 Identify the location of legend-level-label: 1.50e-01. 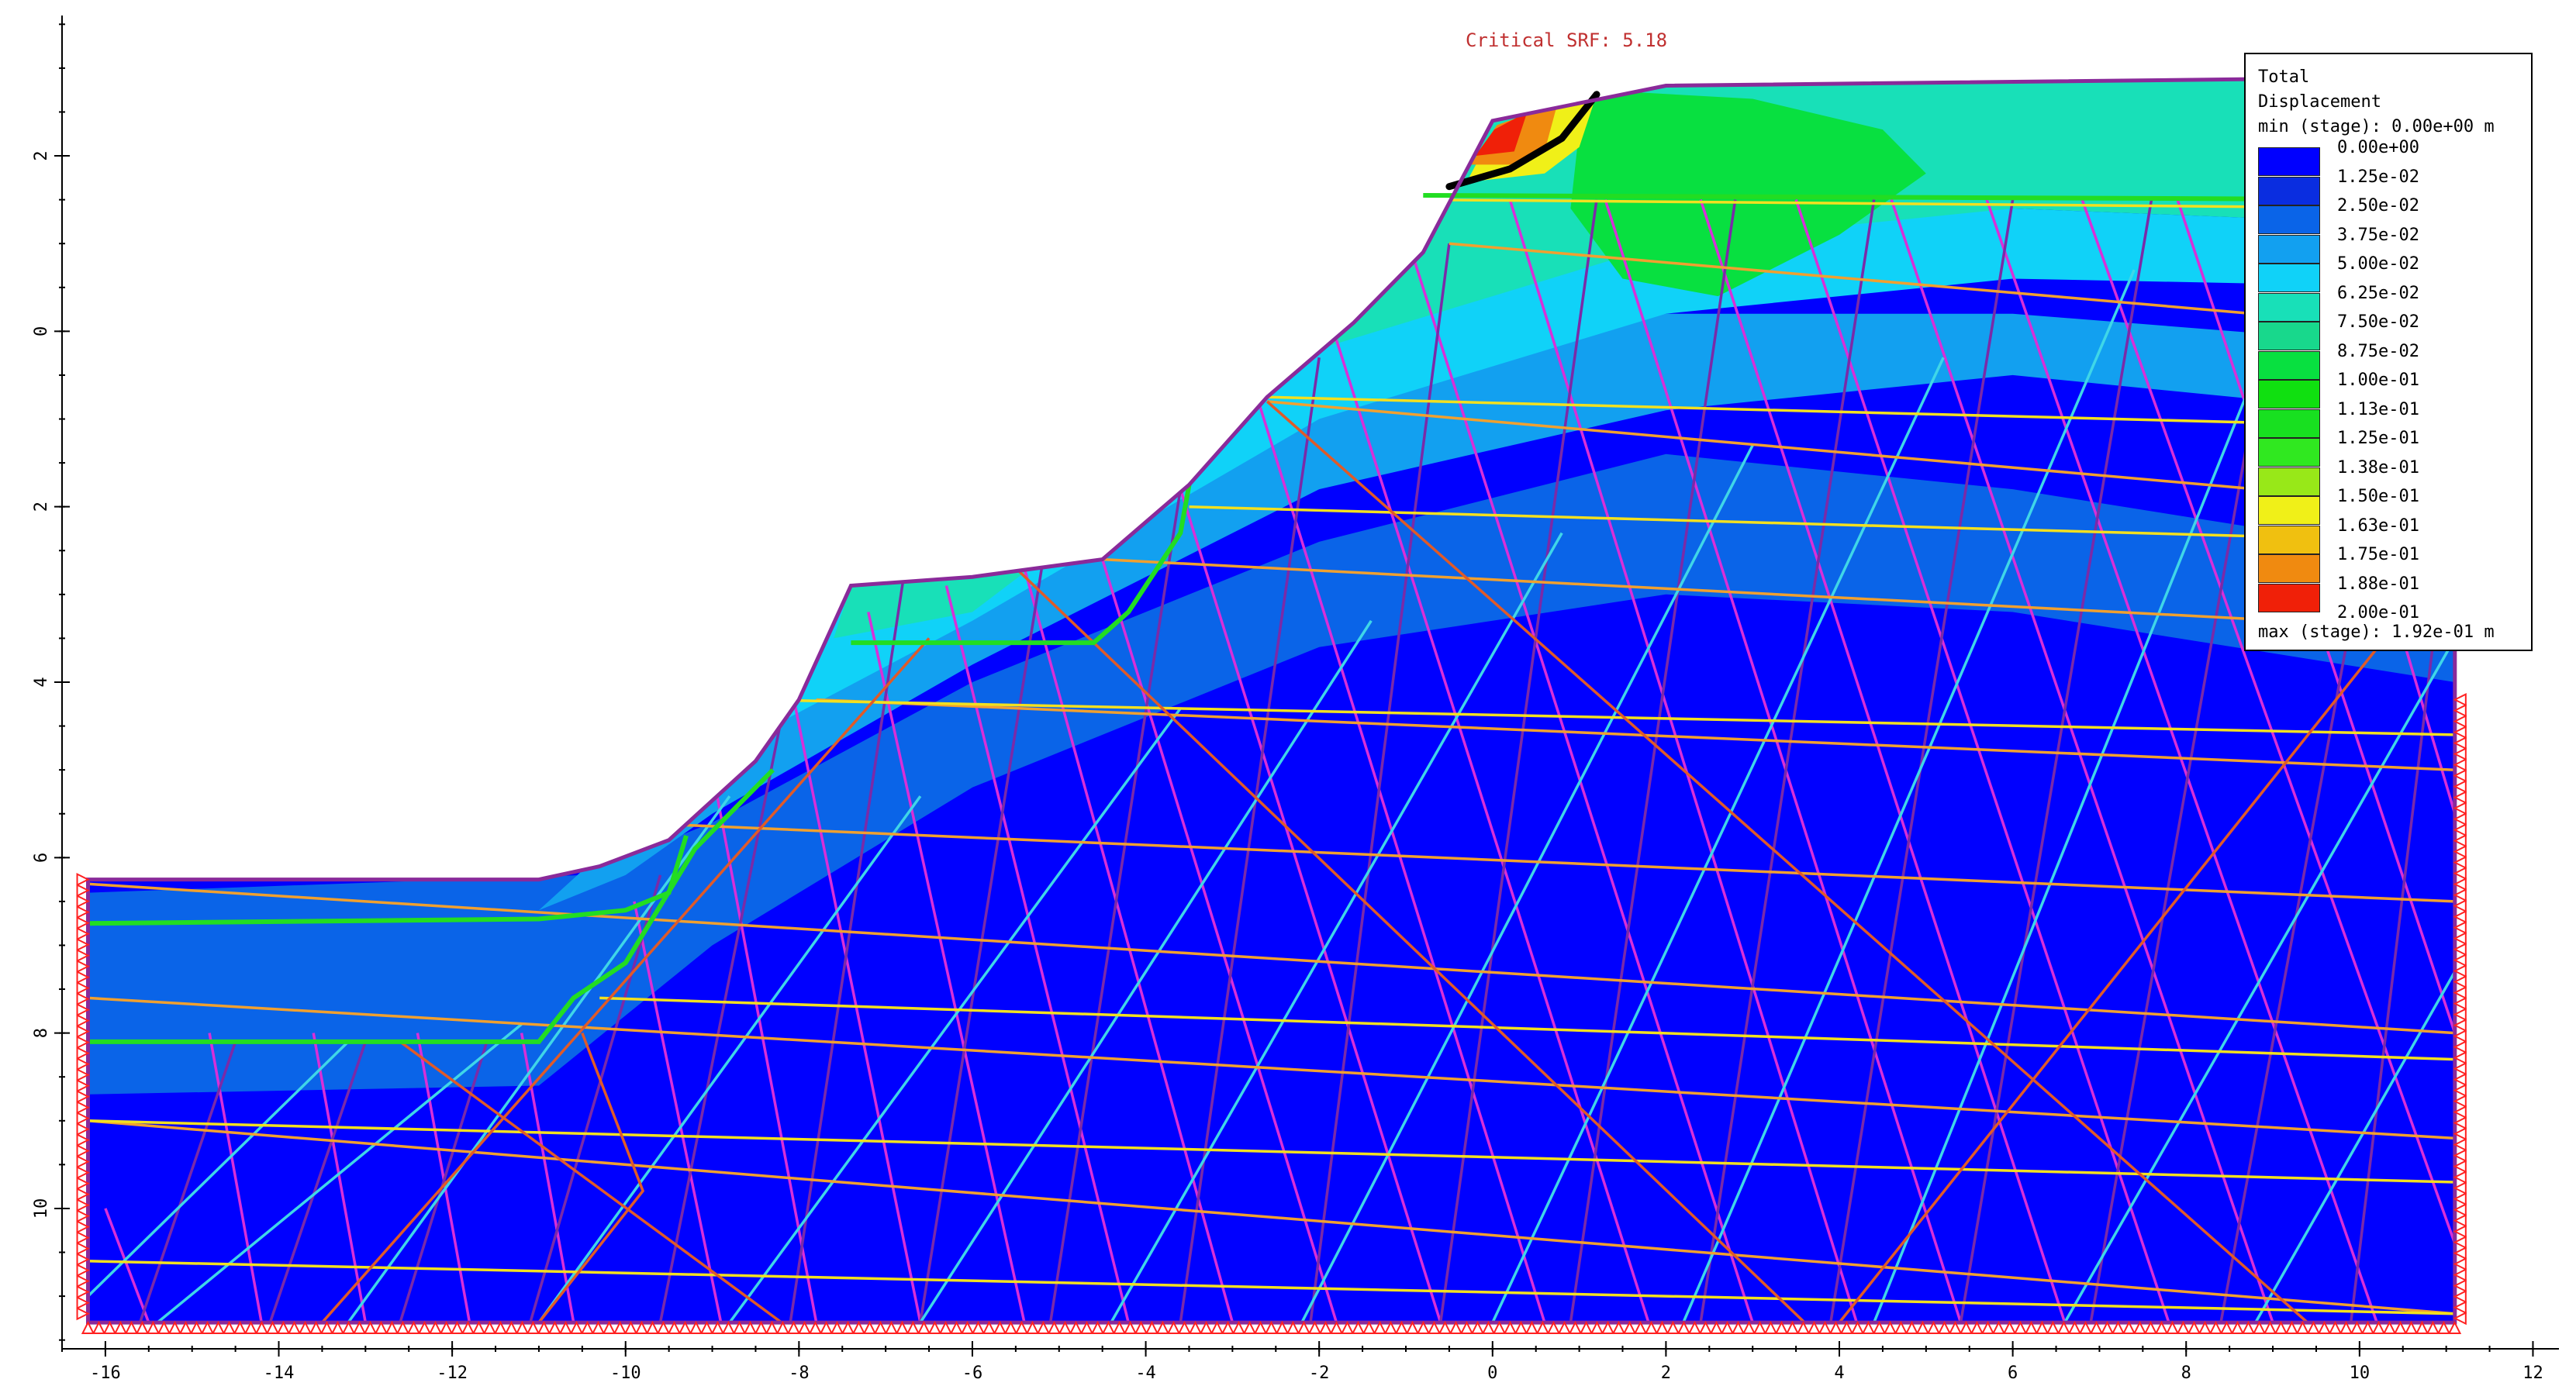
(2378, 497).